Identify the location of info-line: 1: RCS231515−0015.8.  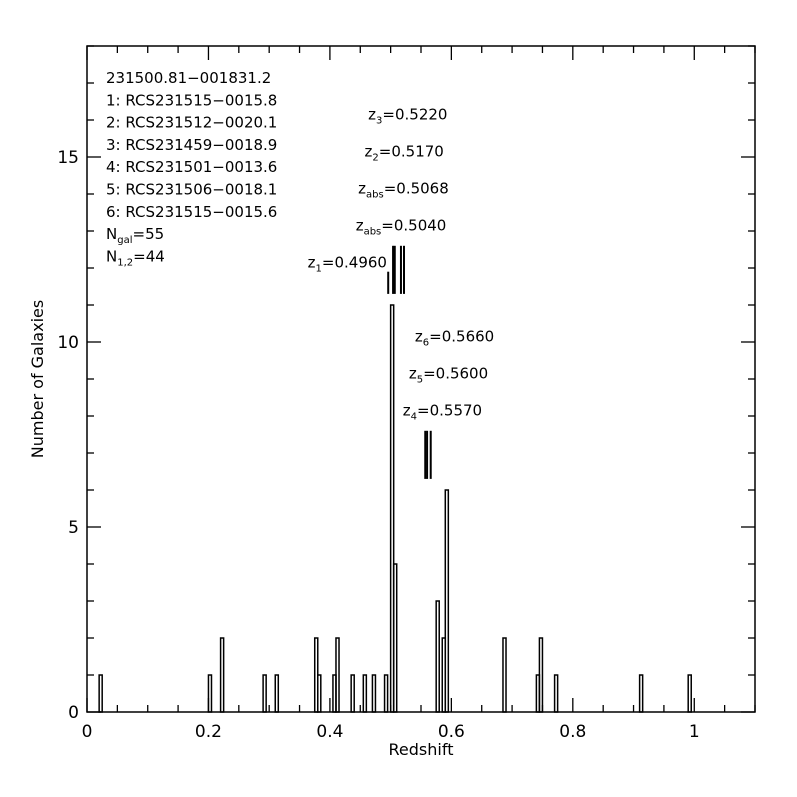
(191, 100).